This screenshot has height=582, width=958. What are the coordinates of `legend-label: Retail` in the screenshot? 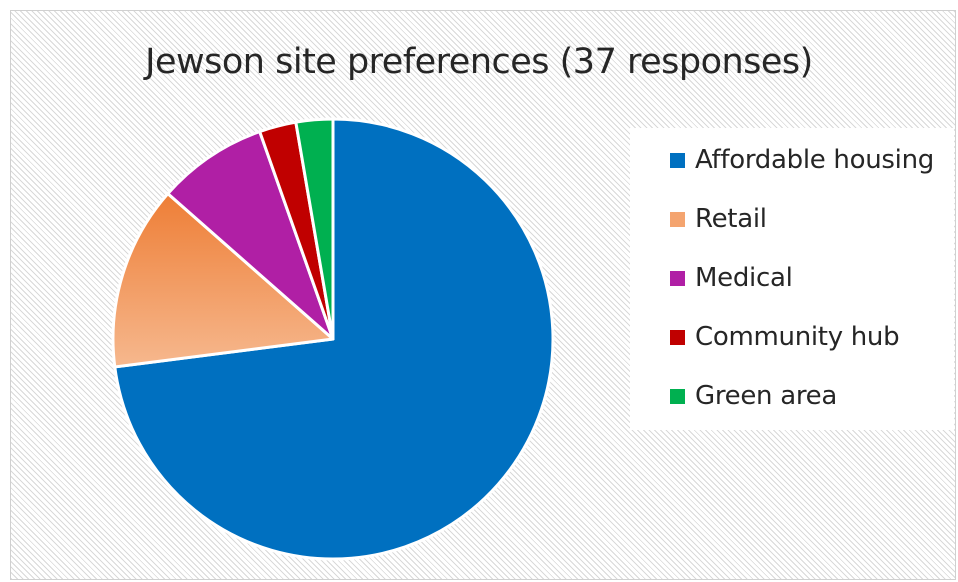 It's located at (731, 219).